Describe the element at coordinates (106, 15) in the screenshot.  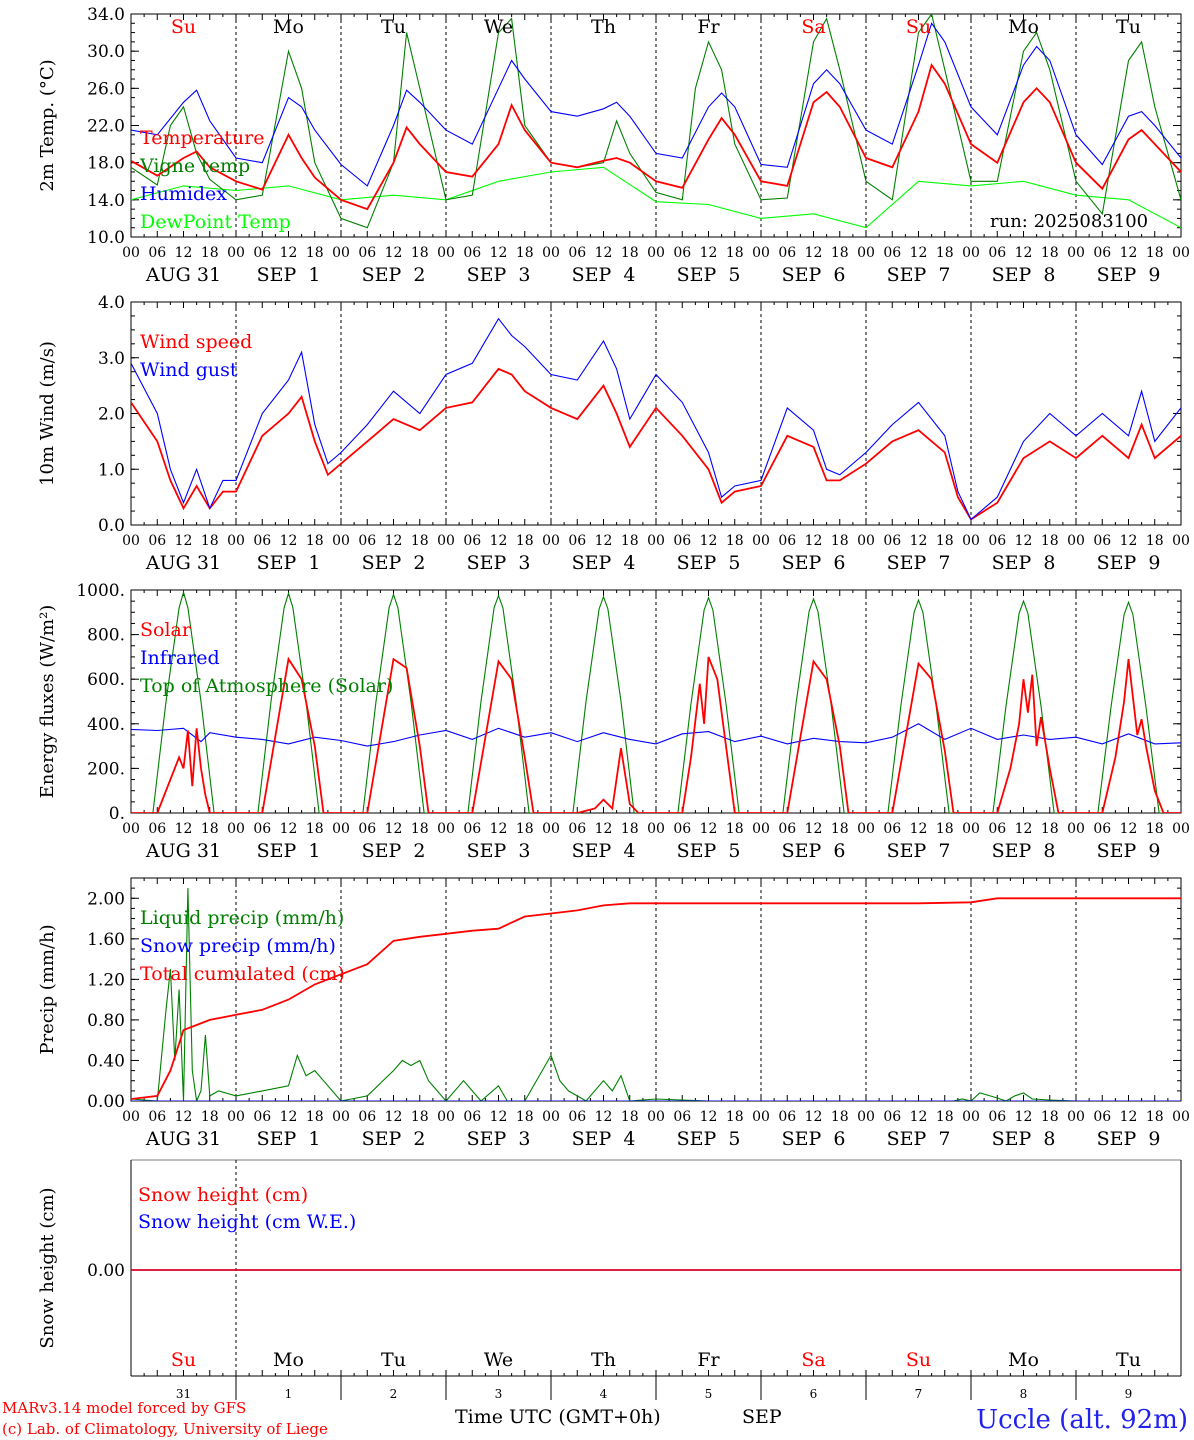
I see `y-tick-label: 34.0` at that location.